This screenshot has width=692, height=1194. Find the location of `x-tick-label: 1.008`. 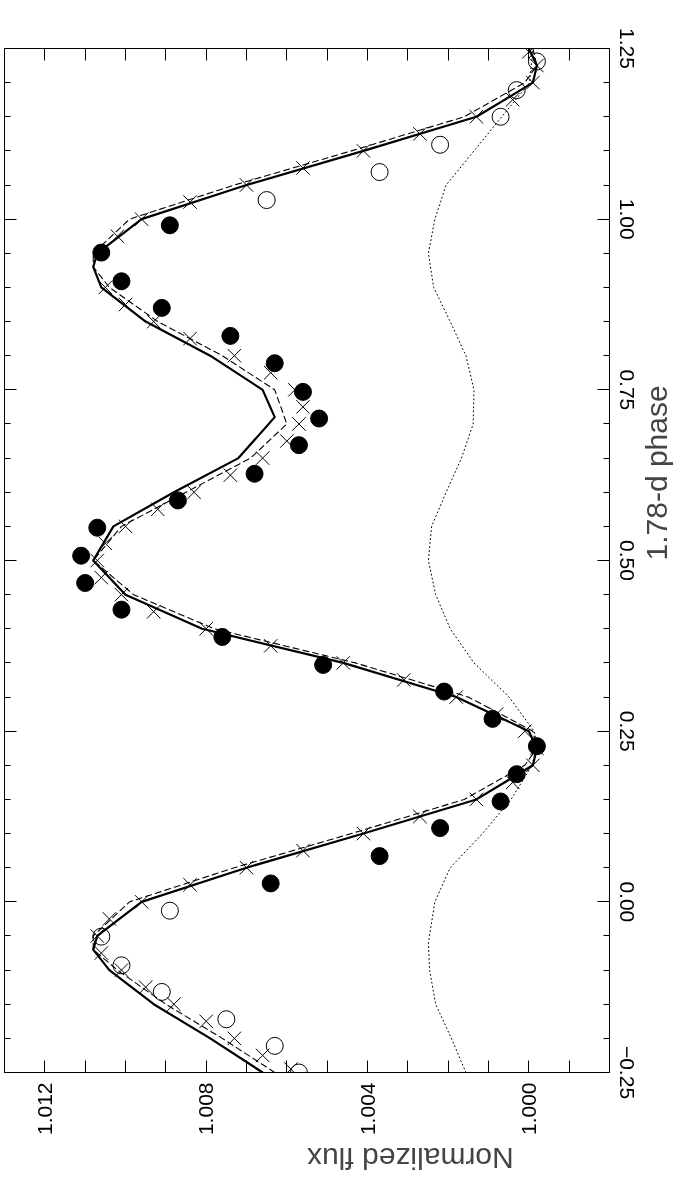

x-tick-label: 1.008 is located at coordinates (206, 1109).